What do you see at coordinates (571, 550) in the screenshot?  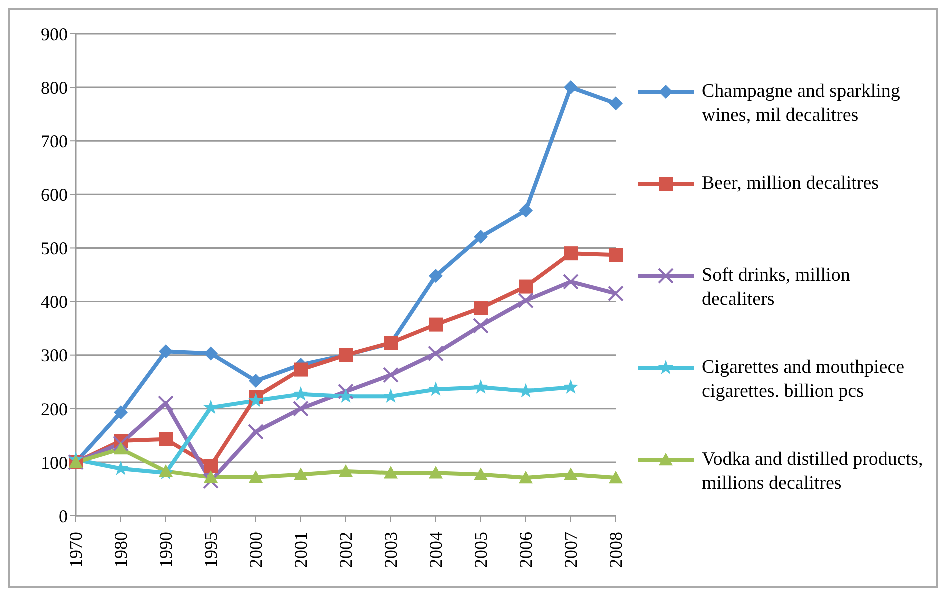 I see `x-tick-label: 2007` at bounding box center [571, 550].